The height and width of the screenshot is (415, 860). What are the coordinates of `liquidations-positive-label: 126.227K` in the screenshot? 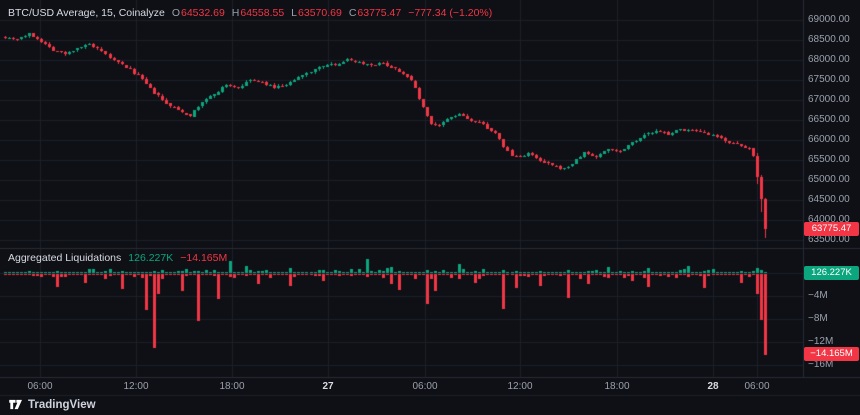 It's located at (831, 273).